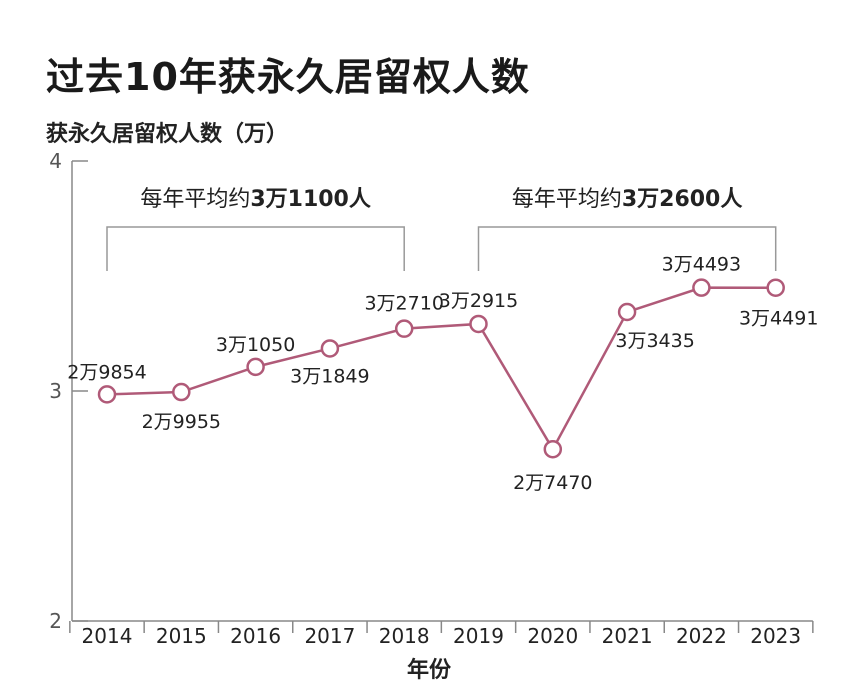 The height and width of the screenshot is (686, 852). Describe the element at coordinates (329, 636) in the screenshot. I see `x-tick-label: 2017` at that location.